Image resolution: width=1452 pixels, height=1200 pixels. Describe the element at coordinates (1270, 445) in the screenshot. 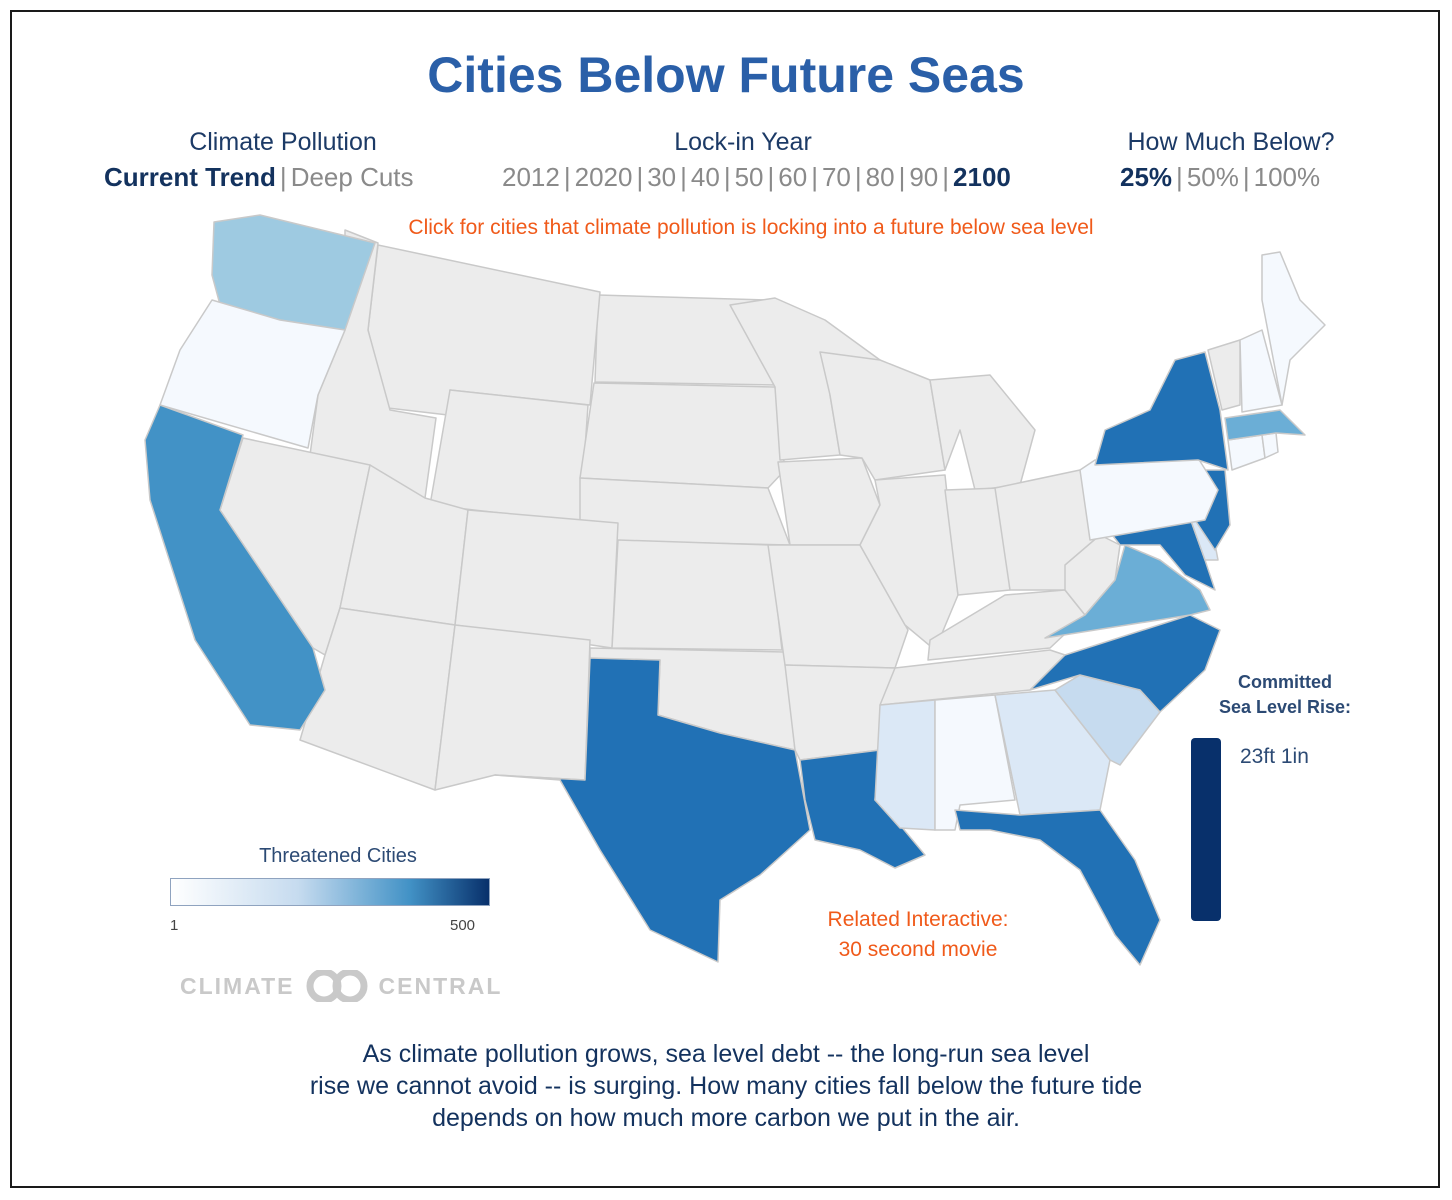

I see `state-RI` at that location.